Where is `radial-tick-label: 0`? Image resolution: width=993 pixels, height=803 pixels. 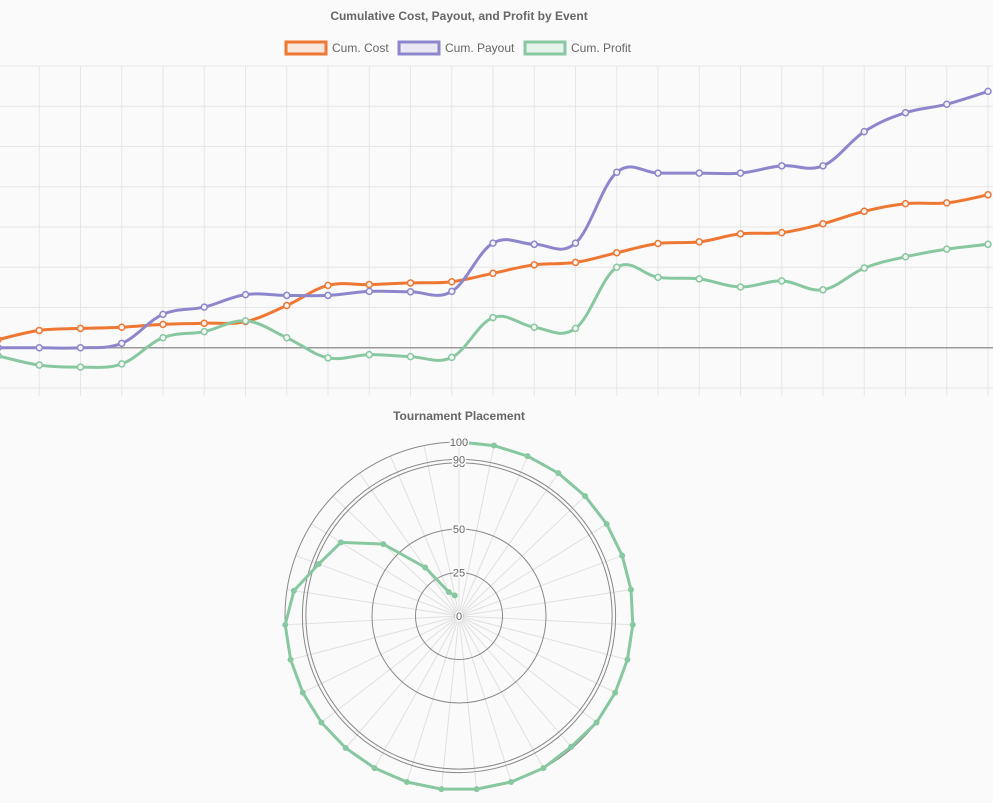 radial-tick-label: 0 is located at coordinates (459, 617).